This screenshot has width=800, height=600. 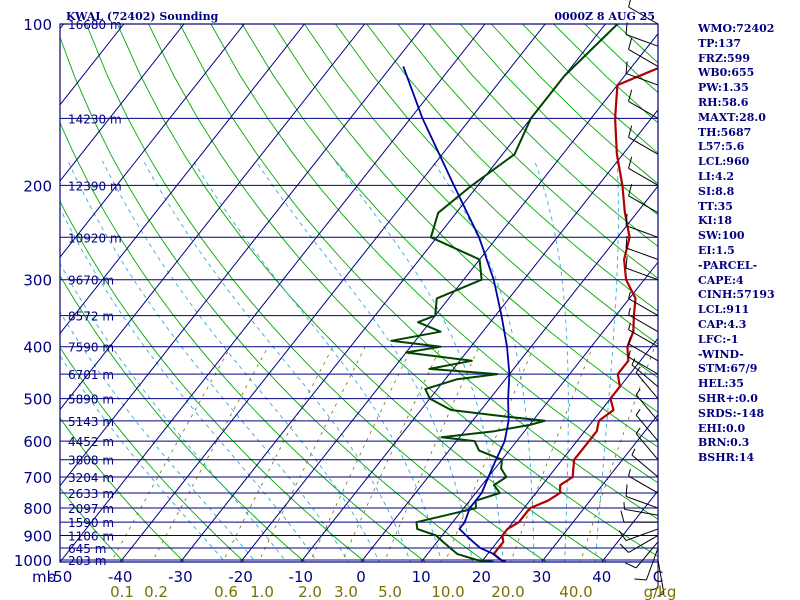 I want to click on index-entry: SW:100, so click(x=721, y=236).